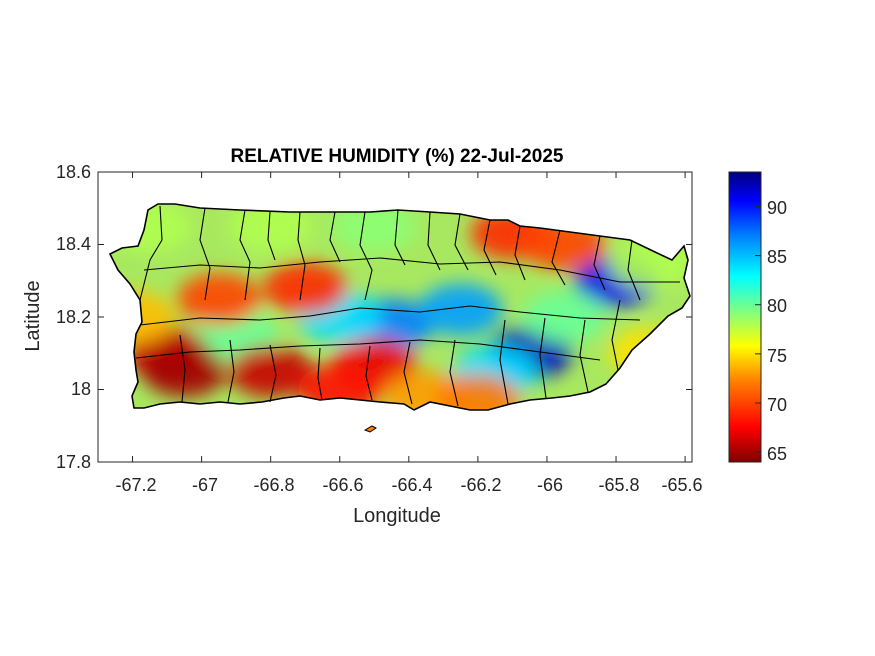 Image resolution: width=875 pixels, height=656 pixels. I want to click on x-tick-label: -66.8, so click(273, 485).